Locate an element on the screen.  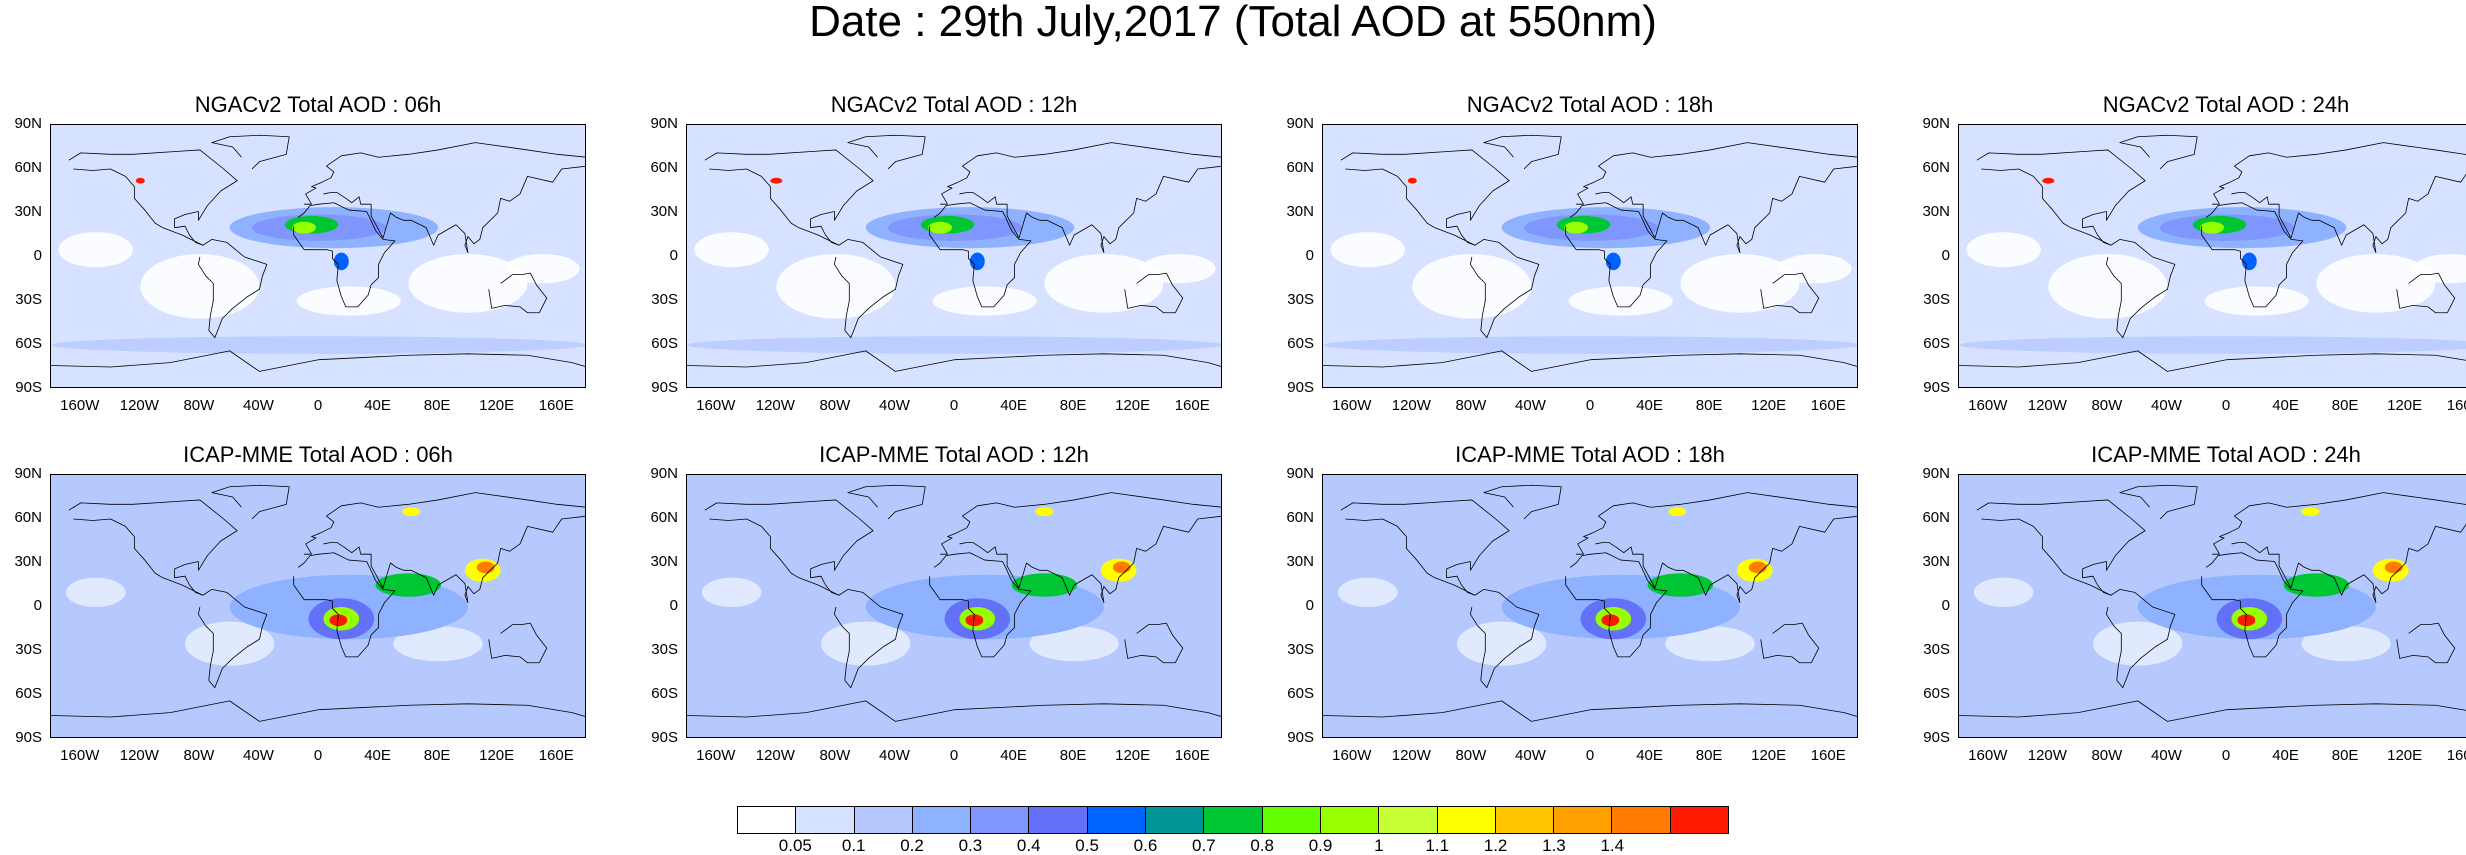
panel-title: NGACv2 Total AOD : 12h is located at coordinates (954, 104).